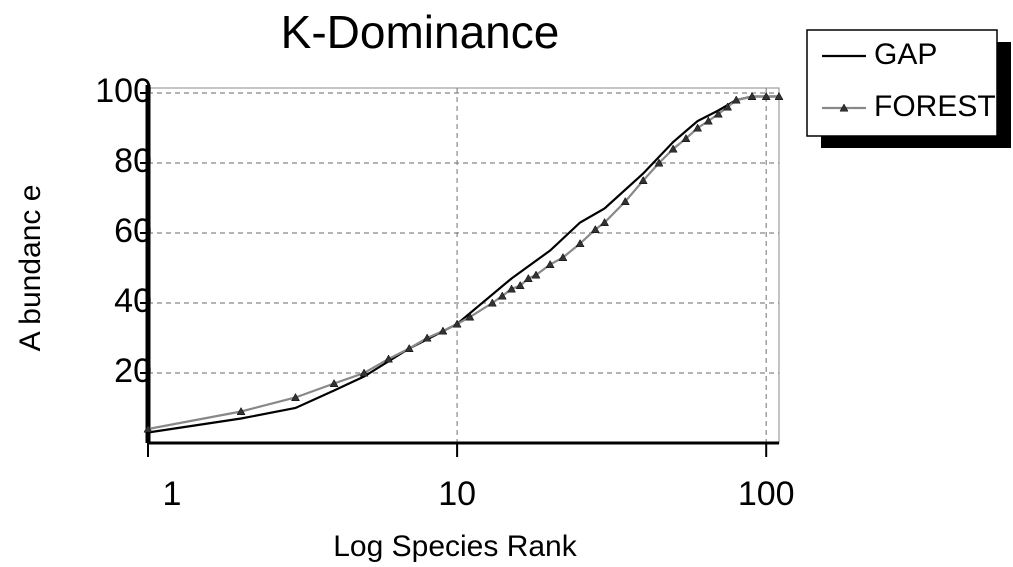 This screenshot has height=567, width=1013. What do you see at coordinates (123, 91) in the screenshot?
I see `y-tick-label: 100` at bounding box center [123, 91].